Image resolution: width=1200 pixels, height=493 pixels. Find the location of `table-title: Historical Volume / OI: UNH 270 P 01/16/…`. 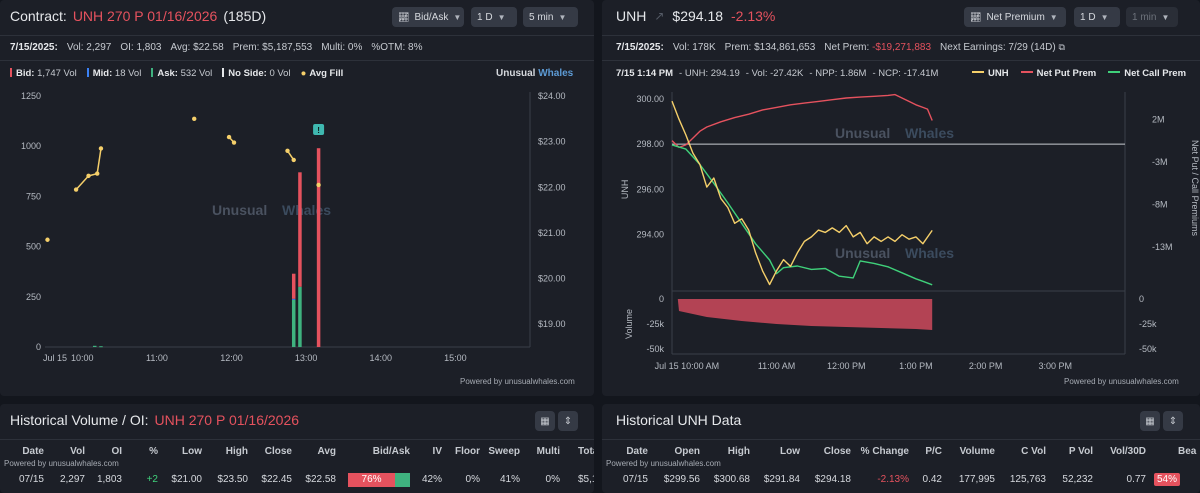

table-title: Historical Volume / OI: UNH 270 P 01/16/… is located at coordinates (154, 420).